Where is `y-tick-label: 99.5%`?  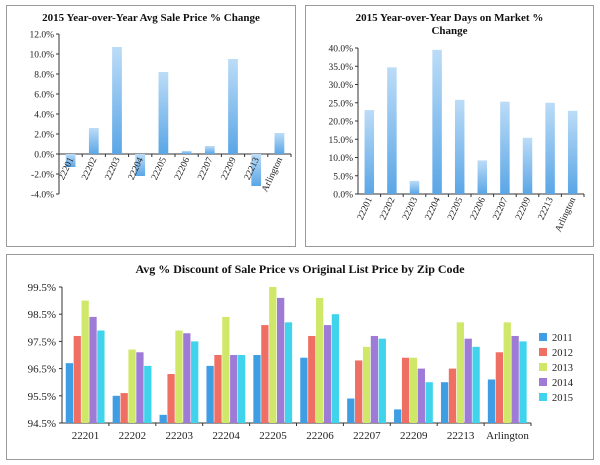 y-tick-label: 99.5% is located at coordinates (42, 288).